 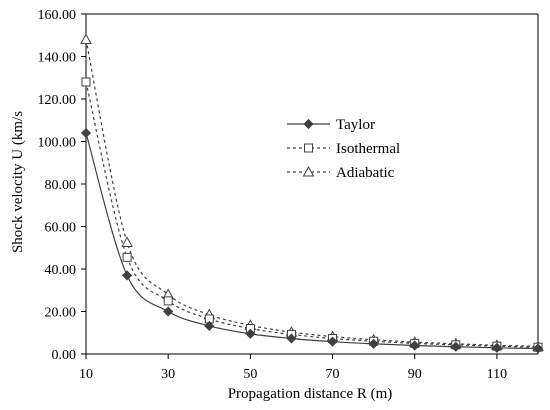 I want to click on x-axis: 10 30 50 70 90 110, so click(x=293, y=368).